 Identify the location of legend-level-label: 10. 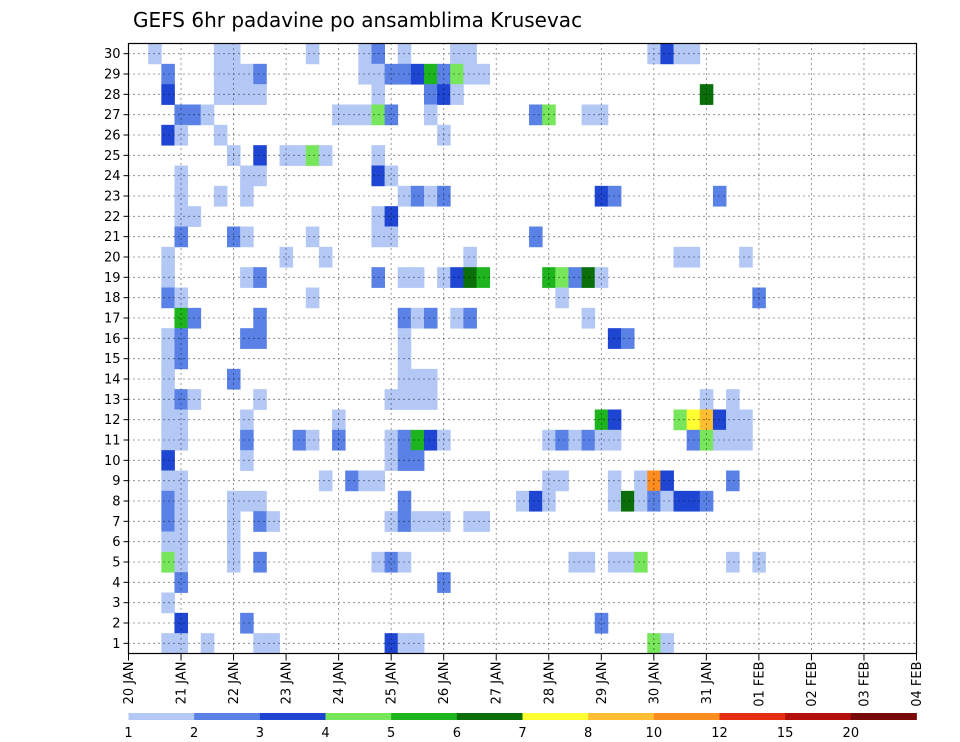
(654, 733).